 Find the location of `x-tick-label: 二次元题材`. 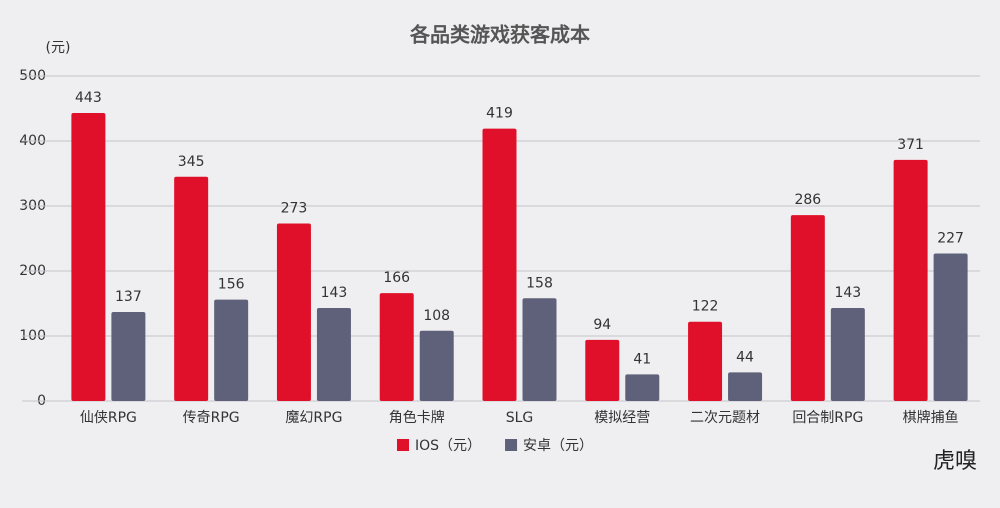

x-tick-label: 二次元题材 is located at coordinates (725, 418).